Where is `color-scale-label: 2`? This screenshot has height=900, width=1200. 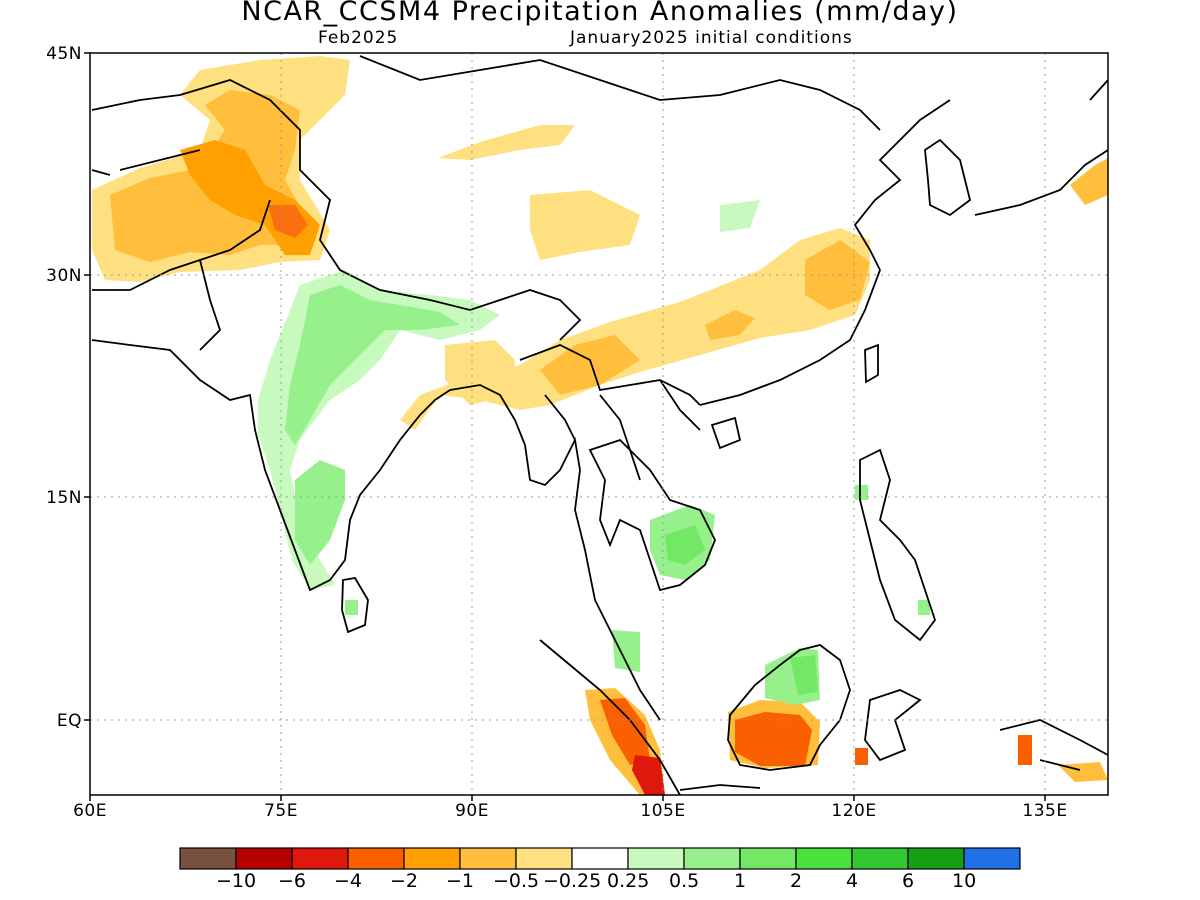
color-scale-label: 2 is located at coordinates (796, 881).